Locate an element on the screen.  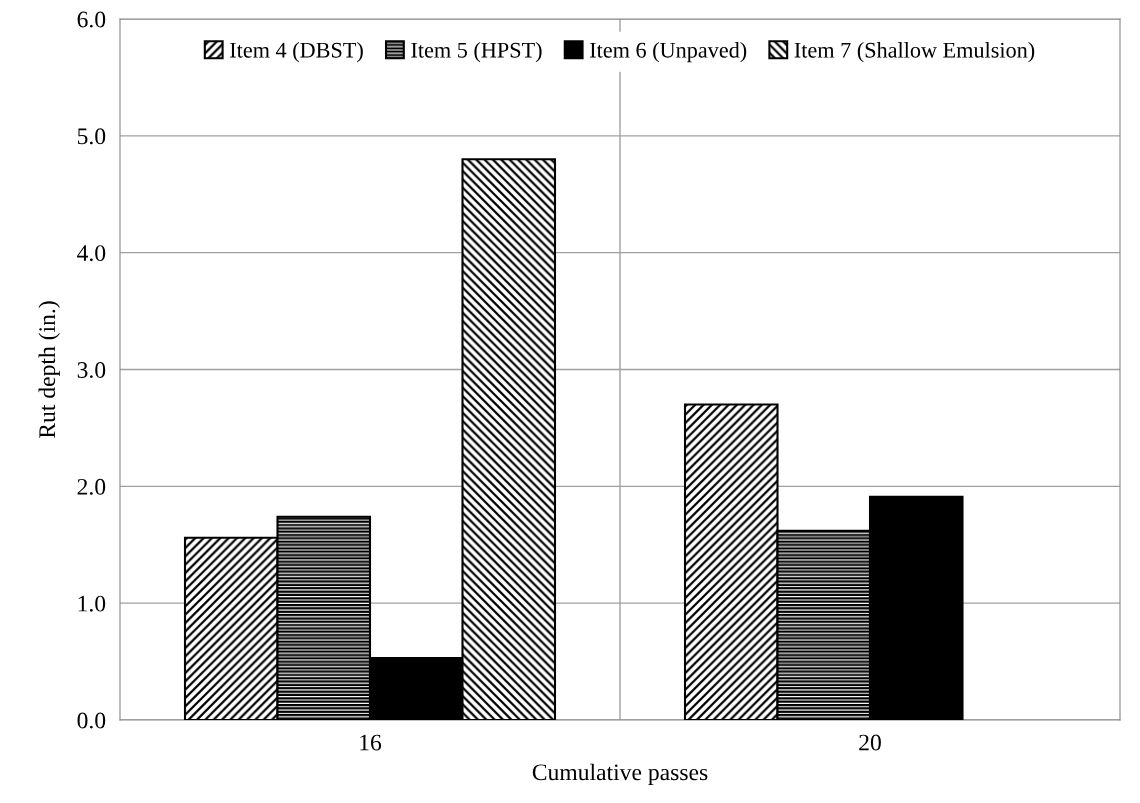
y-tick-label: 4.0 is located at coordinates (91, 253).